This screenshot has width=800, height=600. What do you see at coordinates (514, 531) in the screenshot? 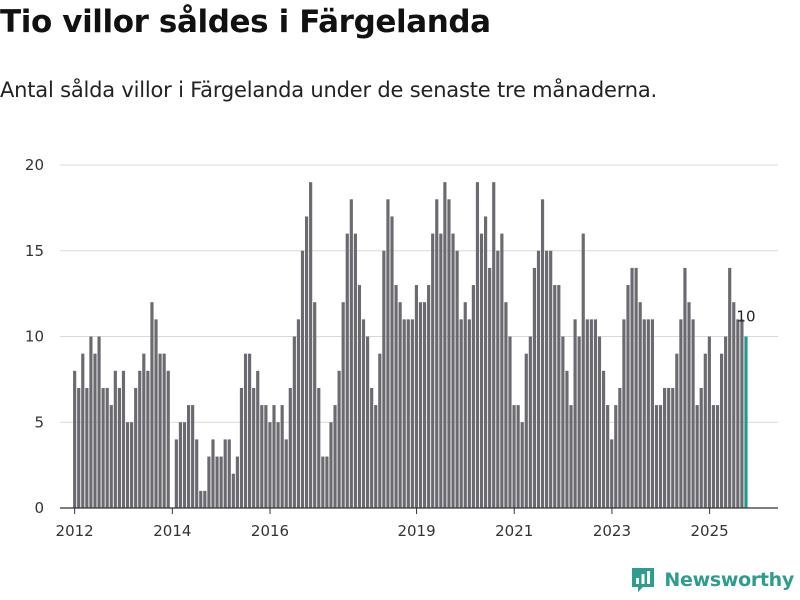
I see `x-tick-label: 2021` at bounding box center [514, 531].